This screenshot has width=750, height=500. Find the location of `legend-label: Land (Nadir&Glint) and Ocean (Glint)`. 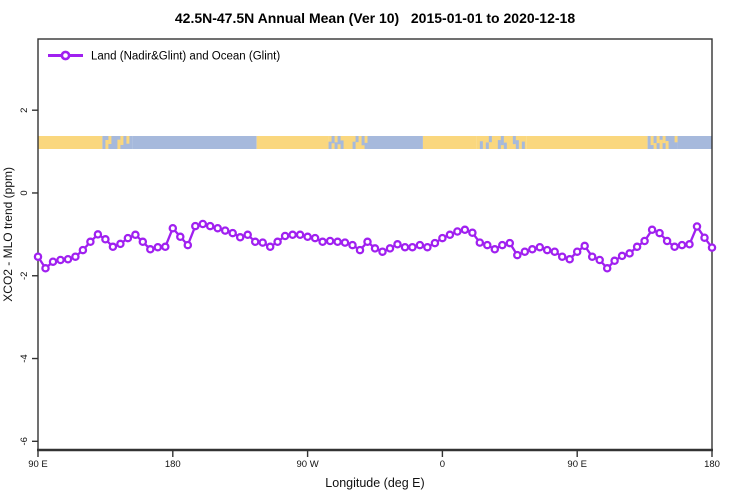

legend-label: Land (Nadir&Glint) and Ocean (Glint) is located at coordinates (185, 57).